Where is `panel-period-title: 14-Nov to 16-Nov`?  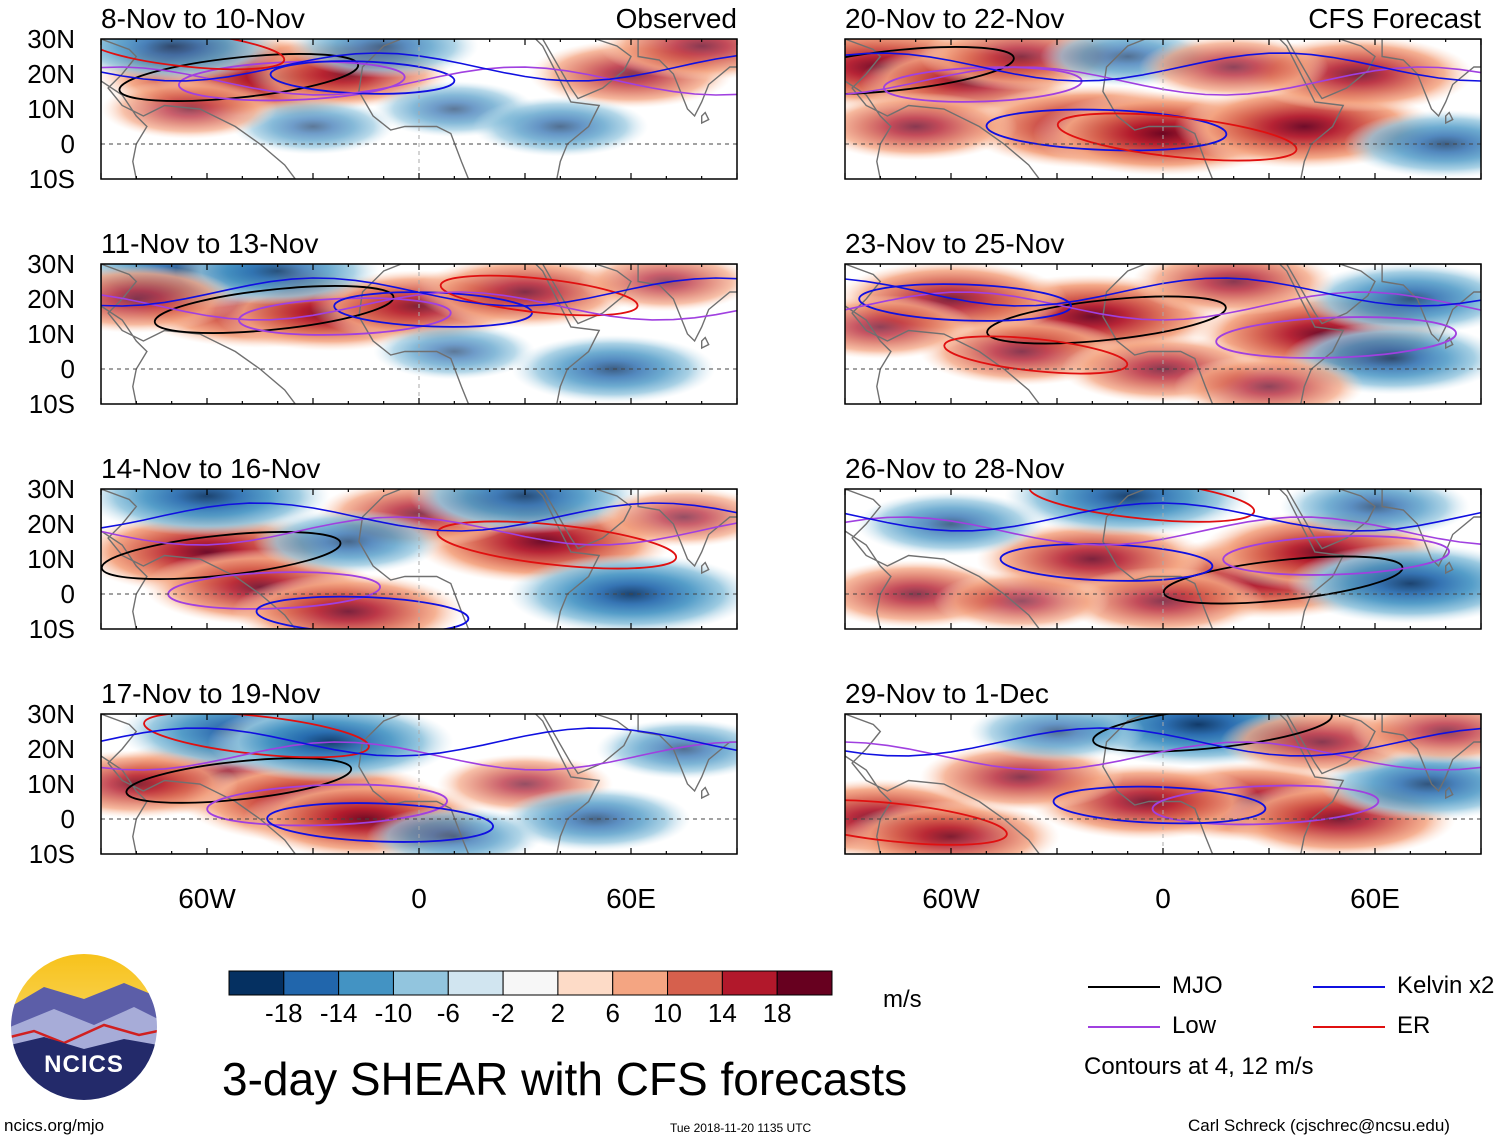
panel-period-title: 14-Nov to 16-Nov is located at coordinates (211, 468).